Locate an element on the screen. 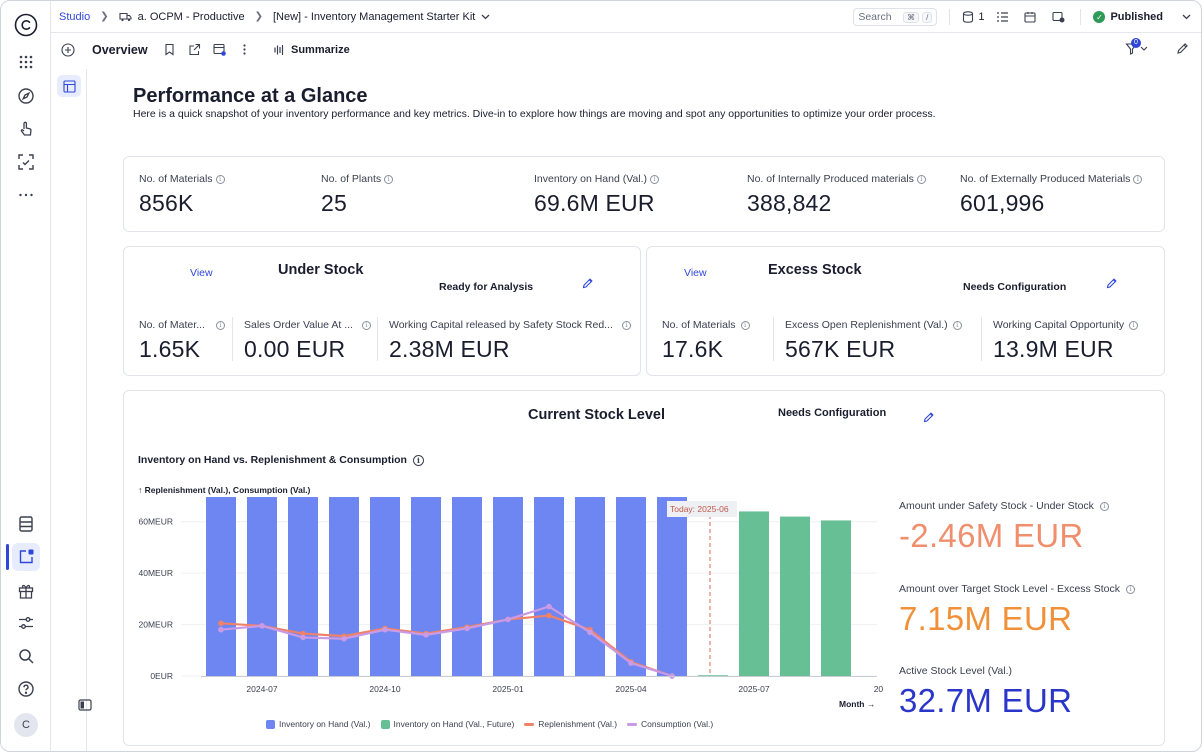 The width and height of the screenshot is (1202, 752). more-horizontal-icon is located at coordinates (26, 195).